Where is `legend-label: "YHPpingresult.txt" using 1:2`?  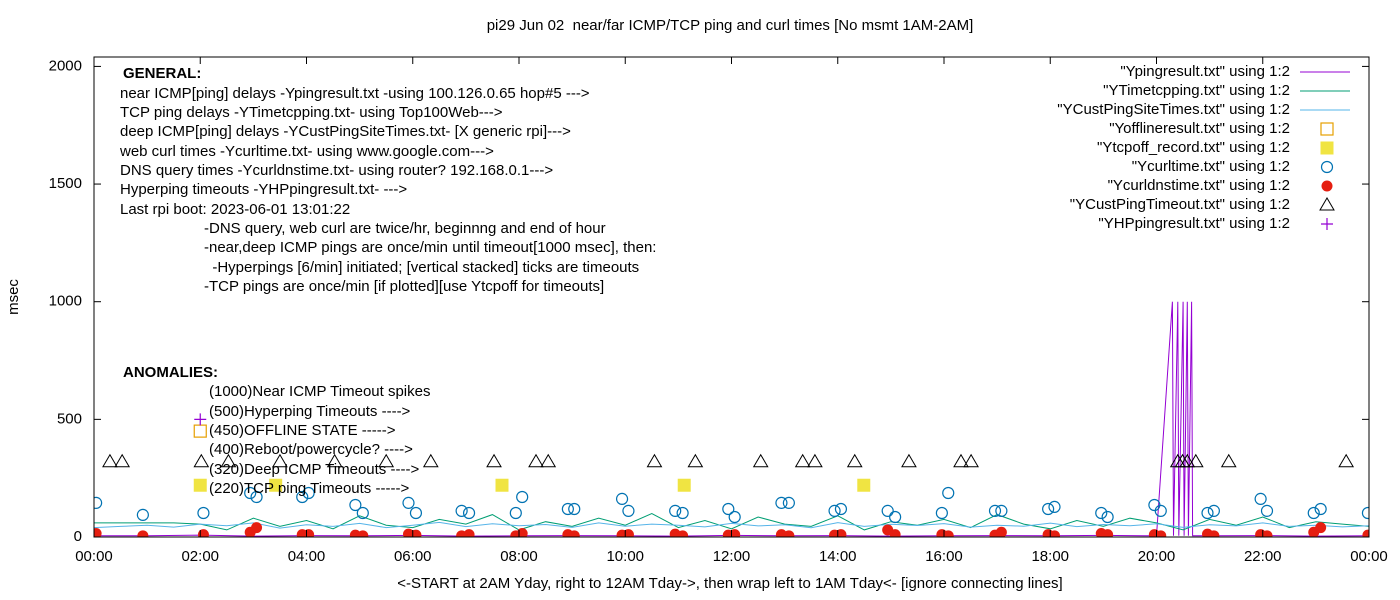 legend-label: "YHPpingresult.txt" using 1:2 is located at coordinates (1194, 223).